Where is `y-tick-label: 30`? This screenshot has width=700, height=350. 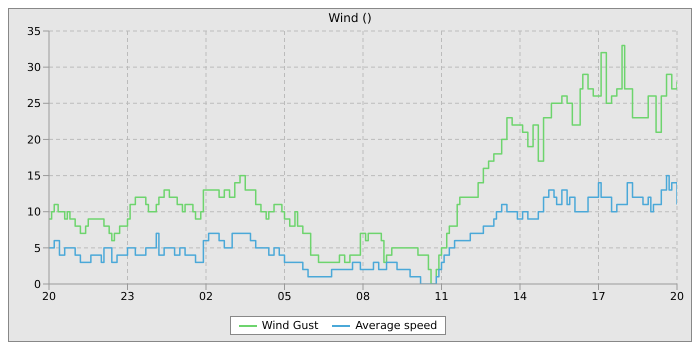
y-tick-label: 30 is located at coordinates (34, 67).